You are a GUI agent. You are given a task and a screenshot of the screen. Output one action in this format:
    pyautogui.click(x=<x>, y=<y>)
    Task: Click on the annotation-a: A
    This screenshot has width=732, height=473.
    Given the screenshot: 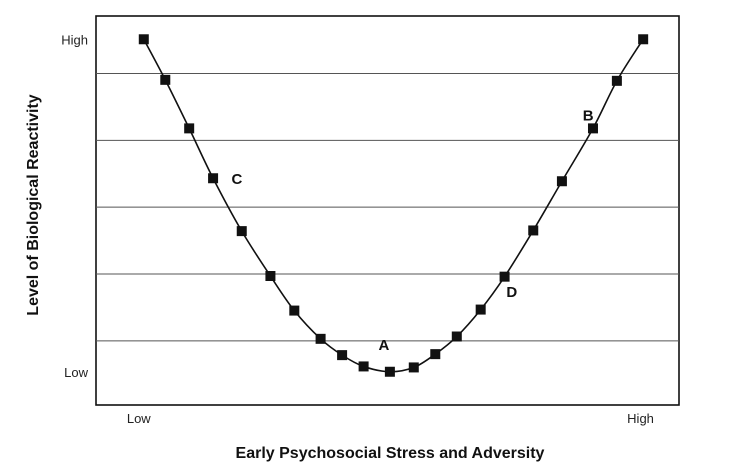 What is the action you would take?
    pyautogui.click(x=383, y=345)
    